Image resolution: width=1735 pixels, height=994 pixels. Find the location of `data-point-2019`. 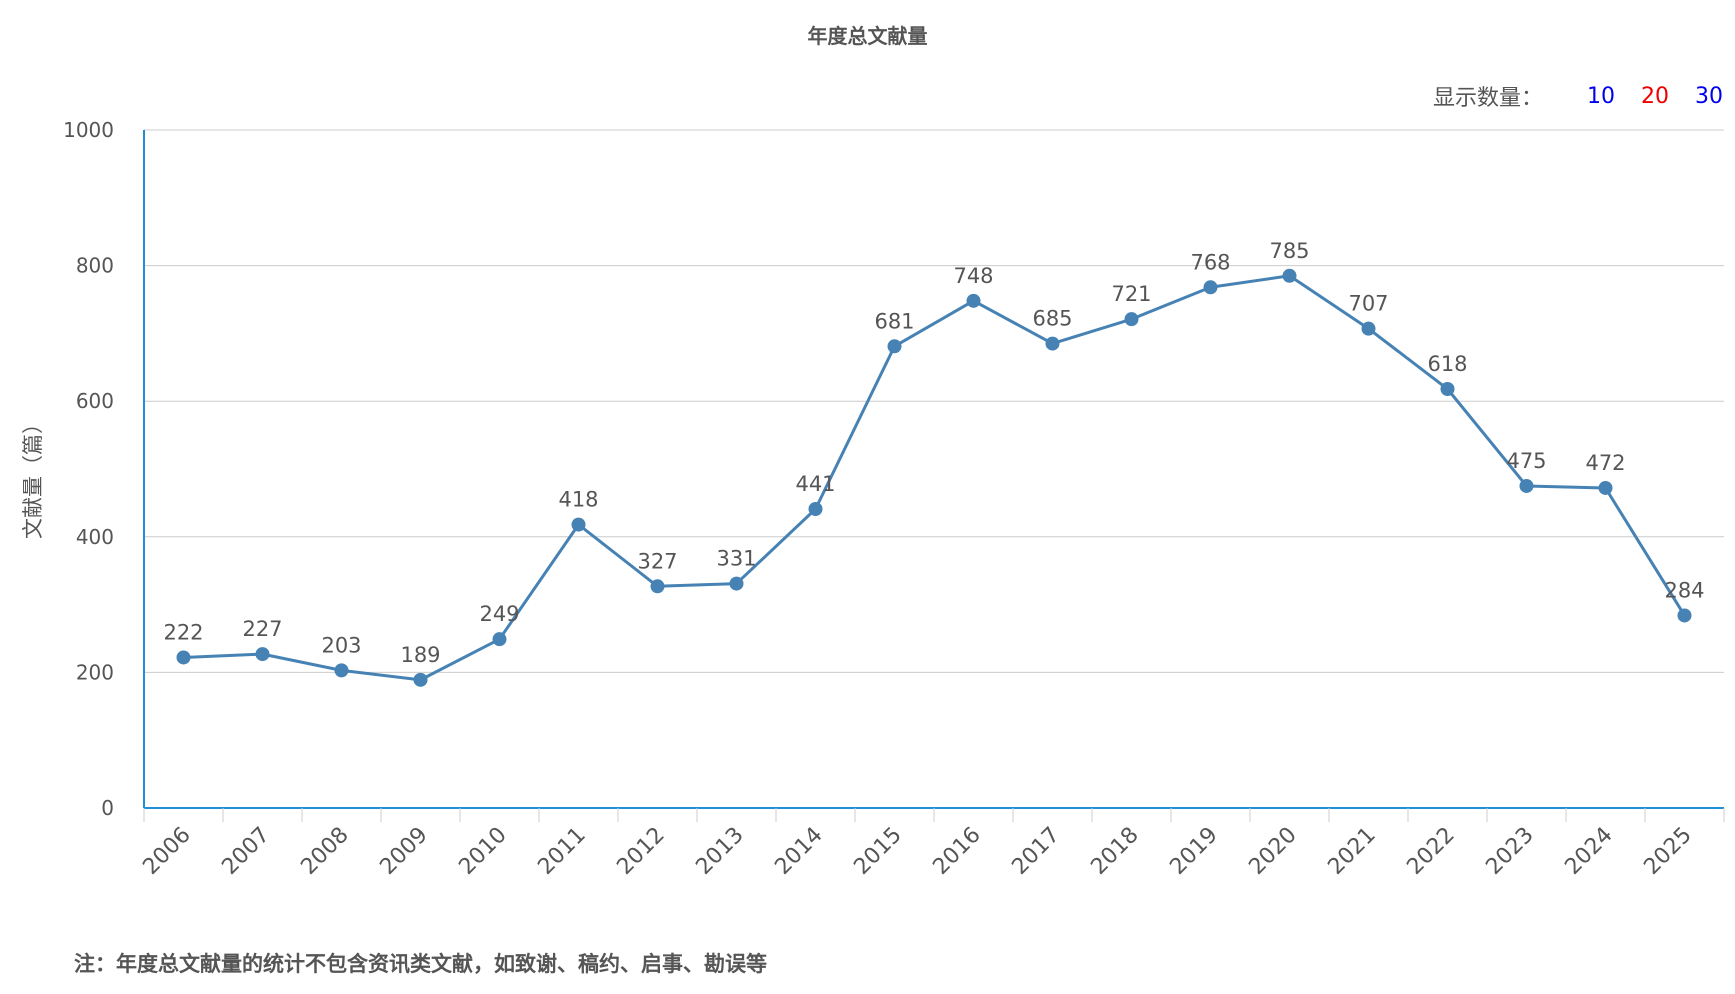

data-point-2019 is located at coordinates (1210, 287).